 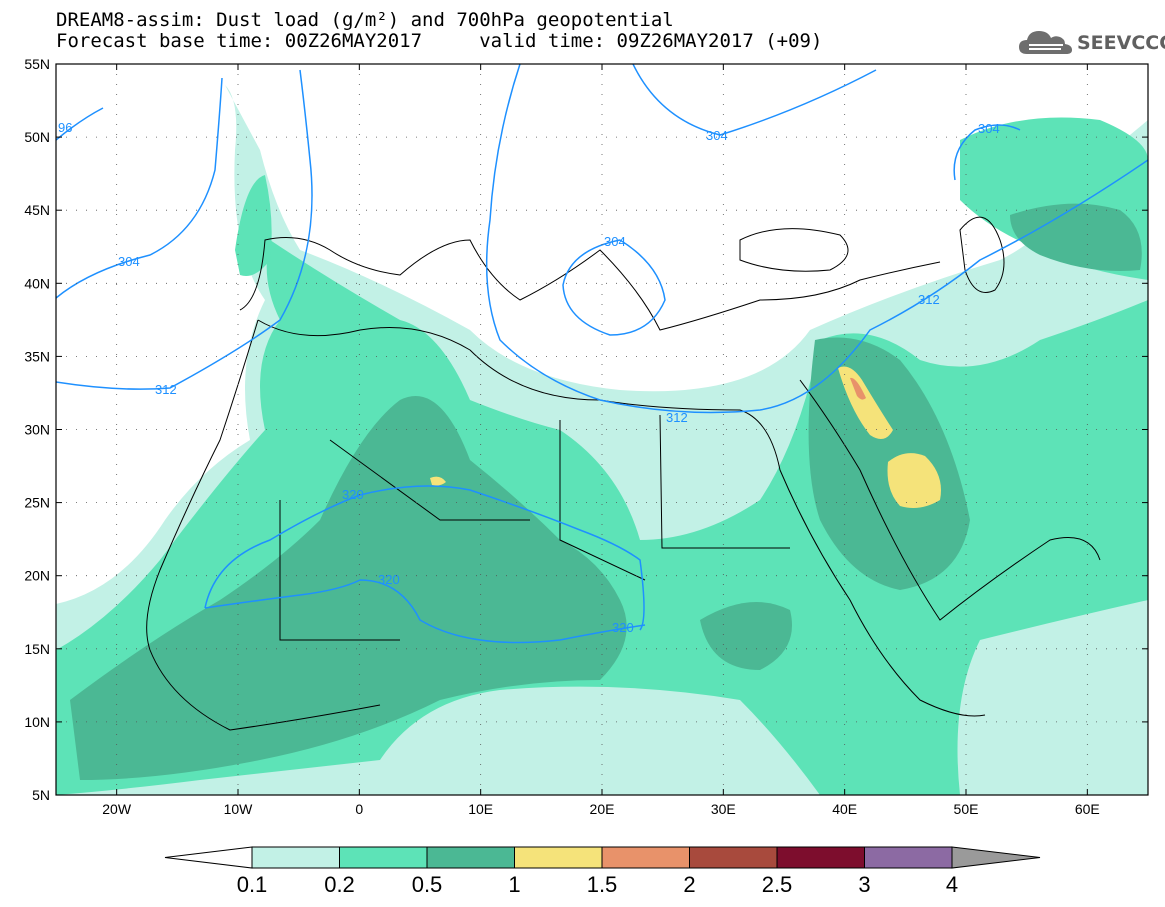 I want to click on dust-band-1.0-south, so click(x=914, y=480).